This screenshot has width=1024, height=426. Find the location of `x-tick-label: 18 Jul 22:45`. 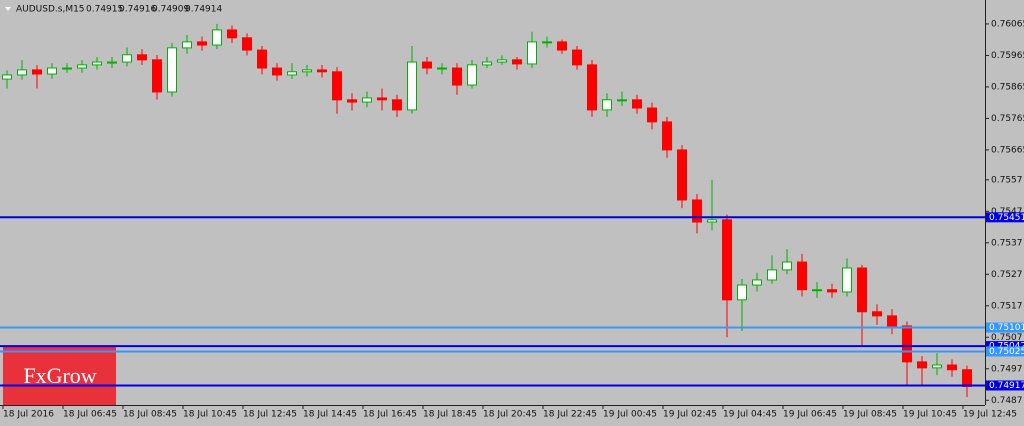

x-tick-label: 18 Jul 22:45 is located at coordinates (570, 415).